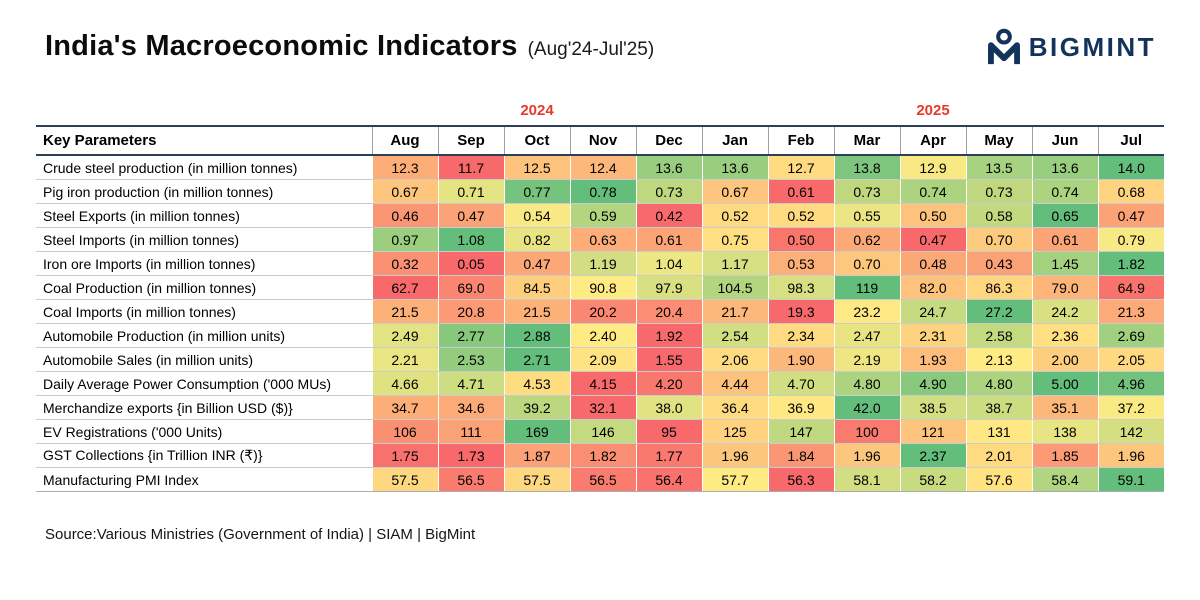 Image resolution: width=1200 pixels, height=600 pixels. Describe the element at coordinates (470, 359) in the screenshot. I see `heatmap-cell: 2.53` at that location.